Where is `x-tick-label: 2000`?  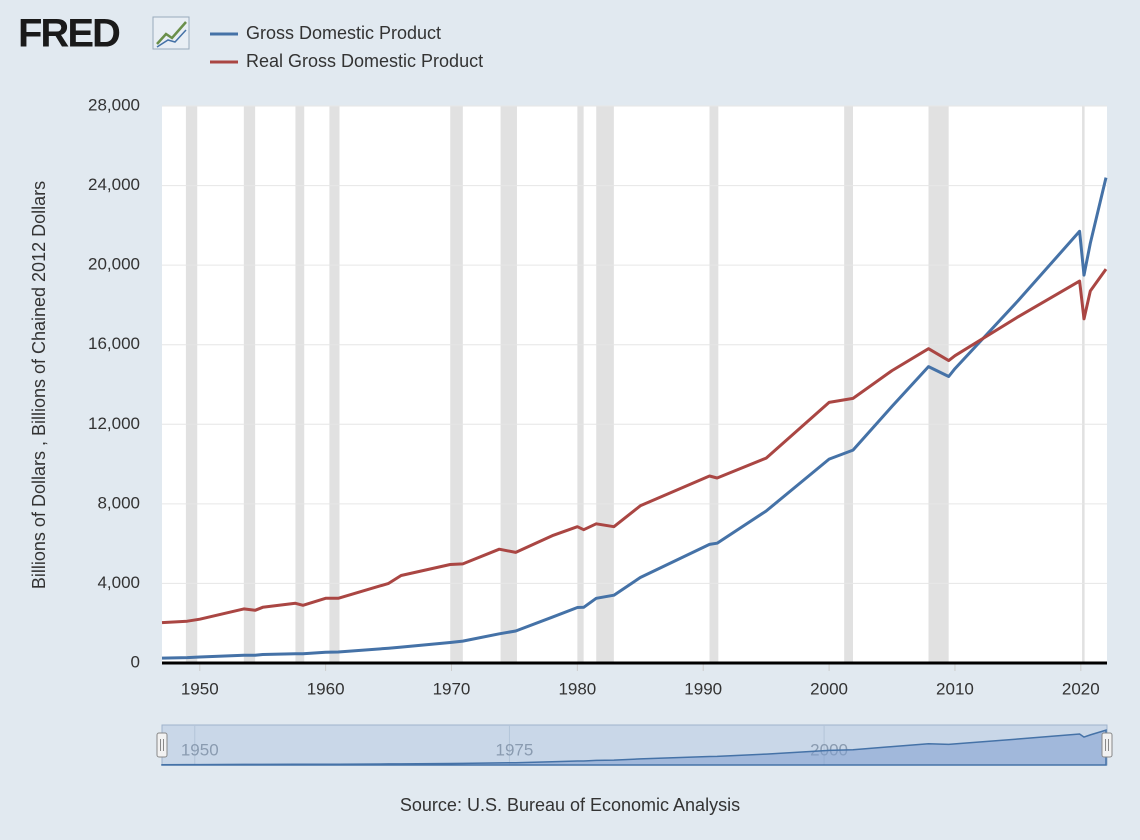 x-tick-label: 2000 is located at coordinates (829, 688).